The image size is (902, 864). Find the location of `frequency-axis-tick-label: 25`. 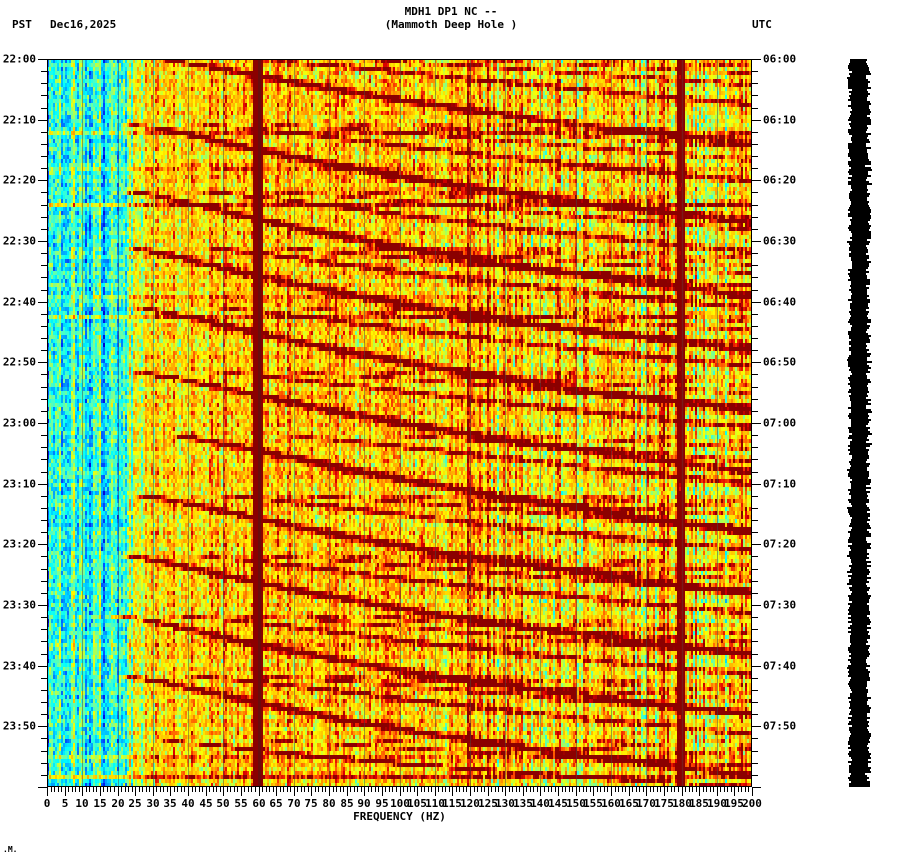

frequency-axis-tick-label: 25 is located at coordinates (135, 803).